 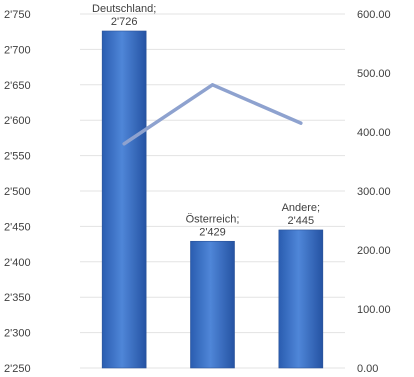 I want to click on data-label: Andere; 2'445, so click(x=301, y=214).